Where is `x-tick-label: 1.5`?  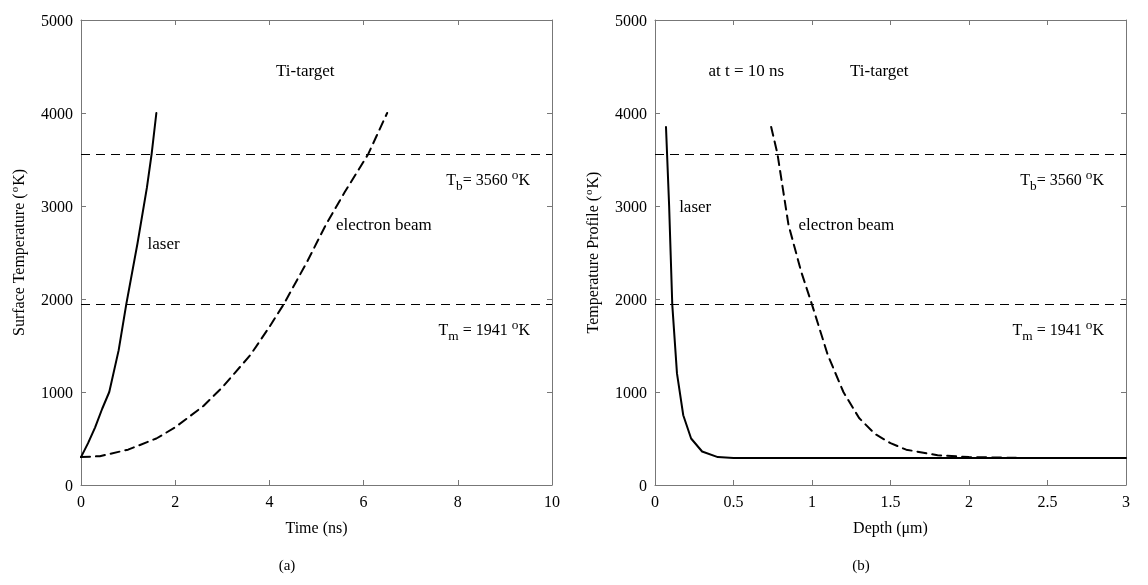
x-tick-label: 1.5 is located at coordinates (890, 501).